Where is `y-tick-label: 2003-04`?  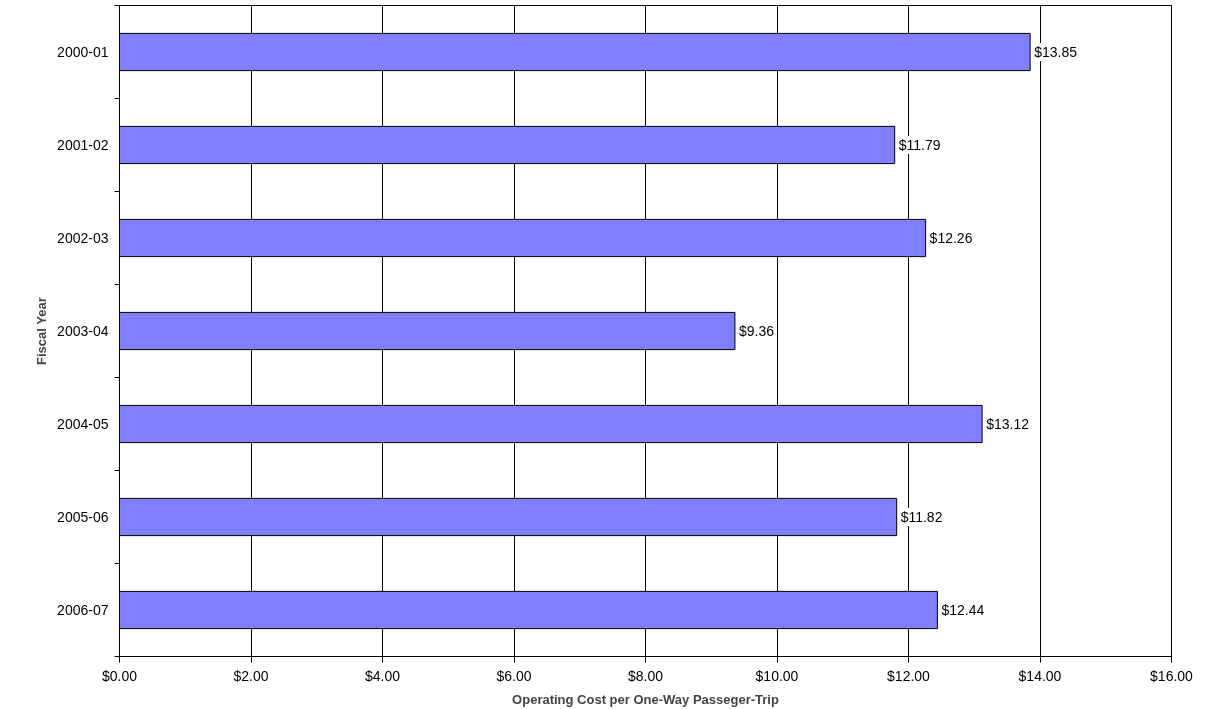
y-tick-label: 2003-04 is located at coordinates (83, 331).